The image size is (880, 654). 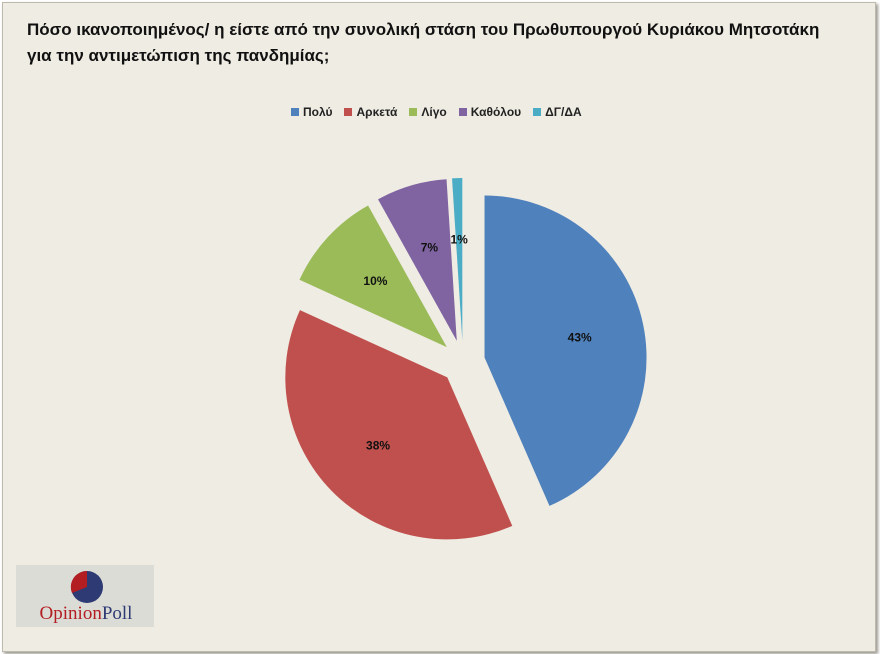 I want to click on opinion-poll-logo: OpinionPoll, so click(x=85, y=596).